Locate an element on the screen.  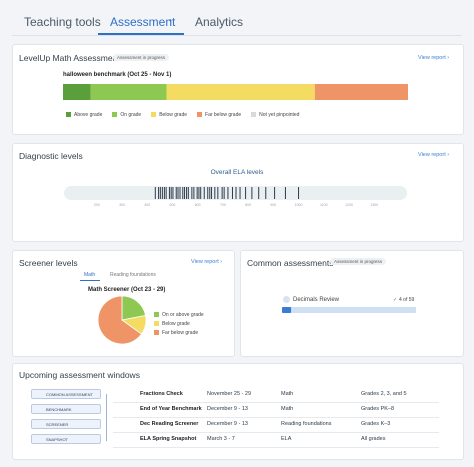
check: ✓ is located at coordinates (395, 300).